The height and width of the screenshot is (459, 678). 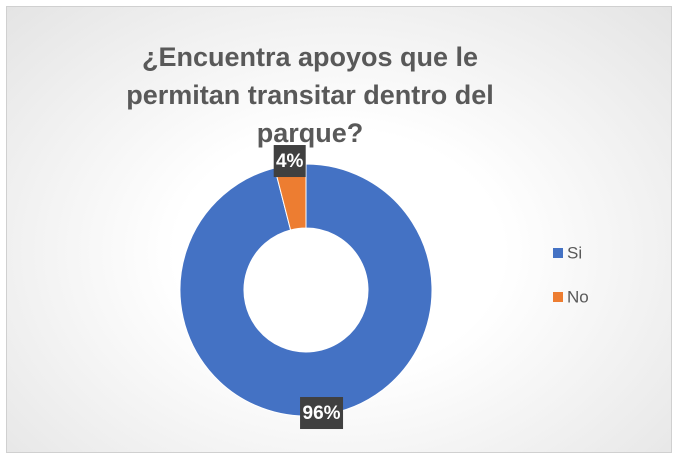 I want to click on legend-label: Si, so click(x=574, y=252).